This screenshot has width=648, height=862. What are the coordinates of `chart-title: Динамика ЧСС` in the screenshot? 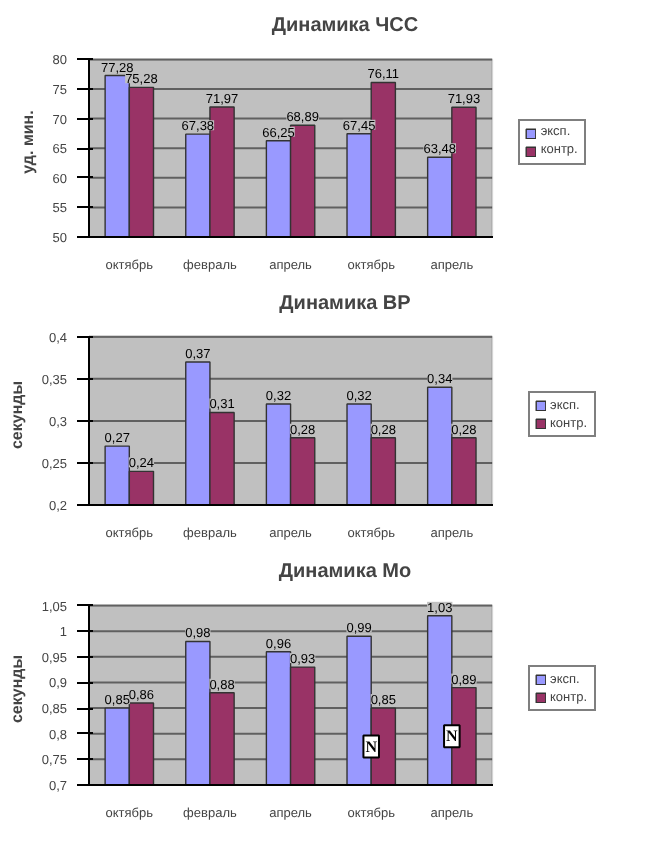 It's located at (345, 26).